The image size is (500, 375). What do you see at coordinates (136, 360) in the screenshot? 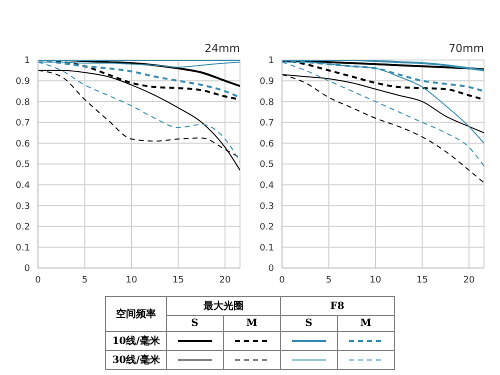
I see `text: 30线/毫米` at bounding box center [136, 360].